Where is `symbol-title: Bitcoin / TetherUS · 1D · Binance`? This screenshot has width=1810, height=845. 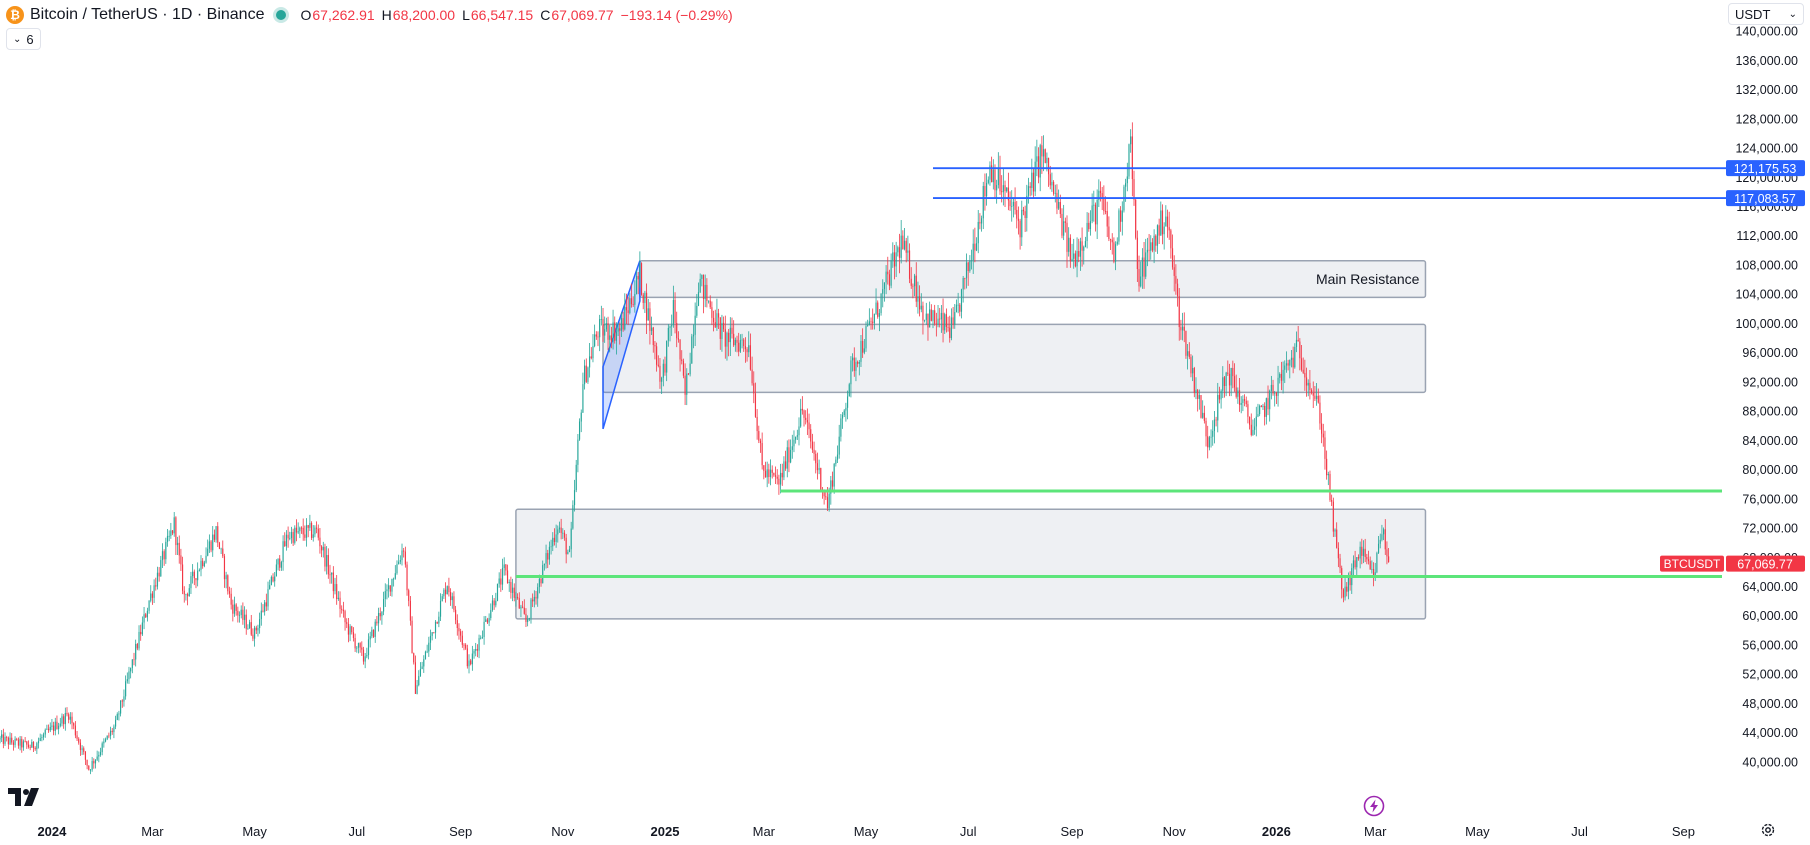 symbol-title: Bitcoin / TetherUS · 1D · Binance is located at coordinates (147, 14).